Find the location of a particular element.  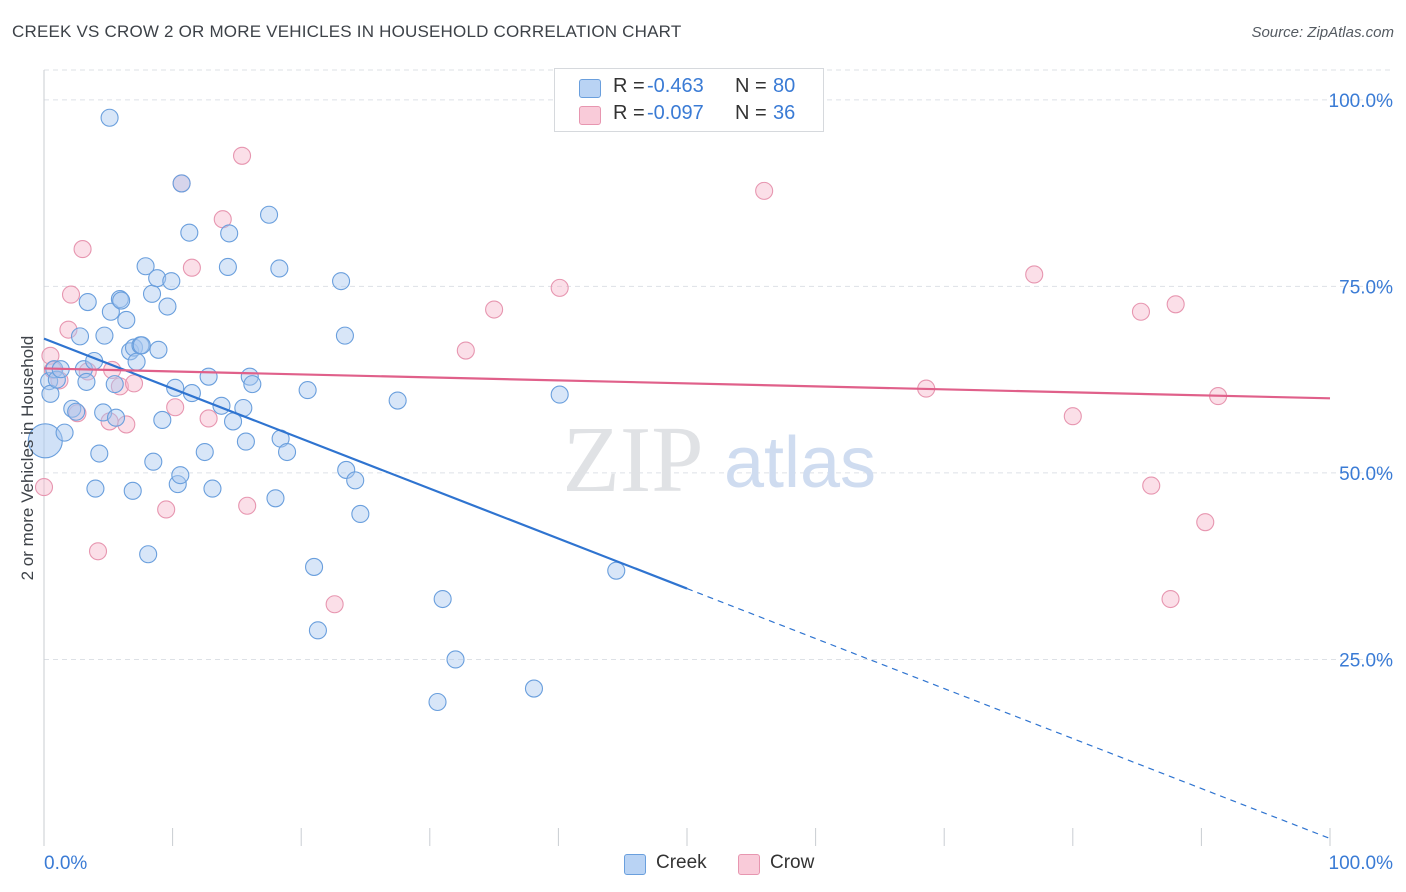

creek-trendline-extension is located at coordinates (1008, 714).